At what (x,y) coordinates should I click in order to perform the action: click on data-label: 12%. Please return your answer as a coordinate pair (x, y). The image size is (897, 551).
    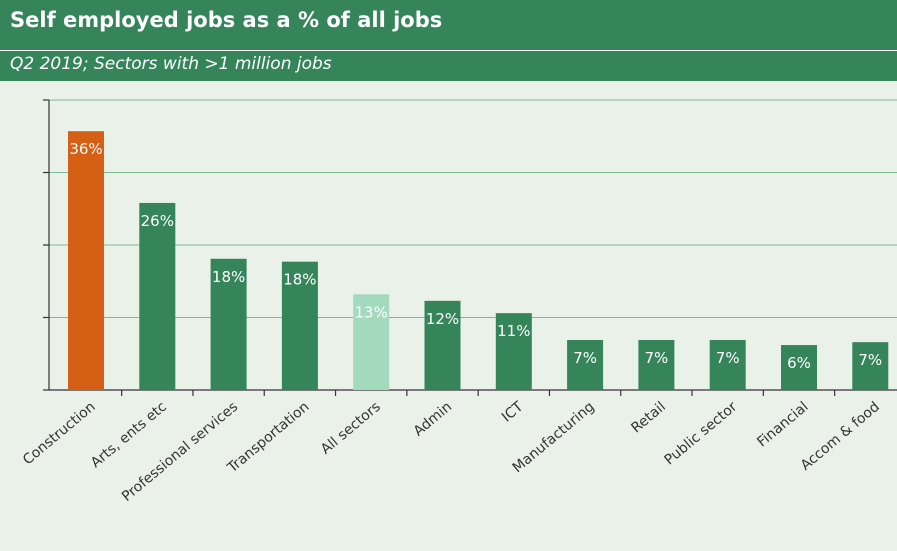
    Looking at the image, I should click on (442, 319).